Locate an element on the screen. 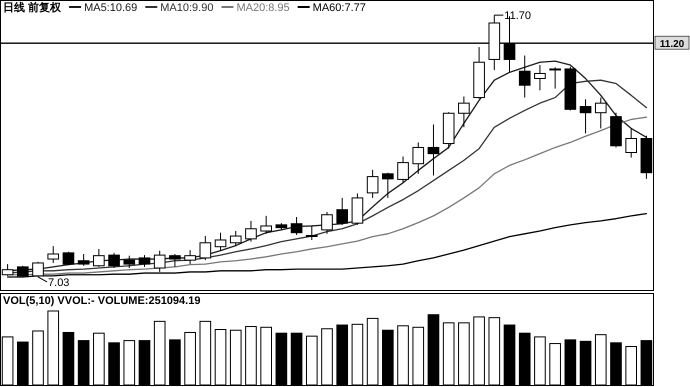  legend-label: MA60:7.77 is located at coordinates (339, 8).